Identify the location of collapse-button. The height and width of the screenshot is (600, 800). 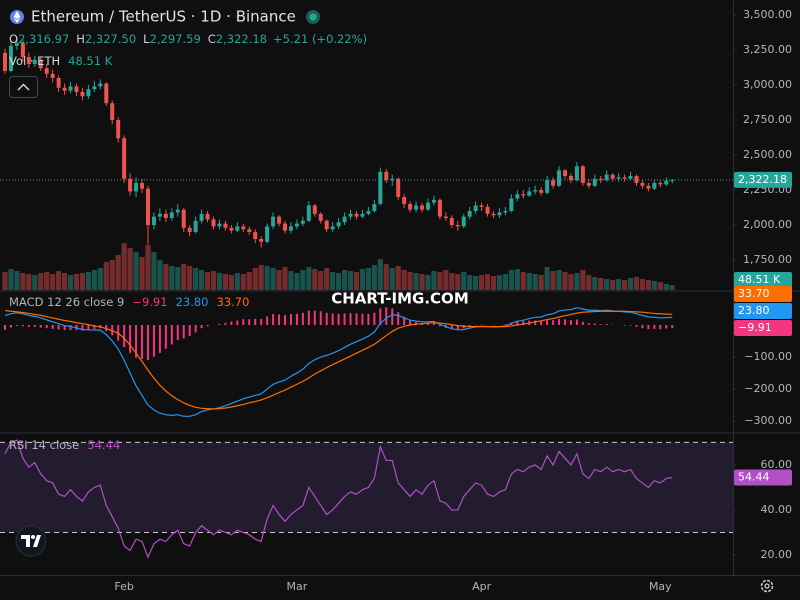
(23, 87).